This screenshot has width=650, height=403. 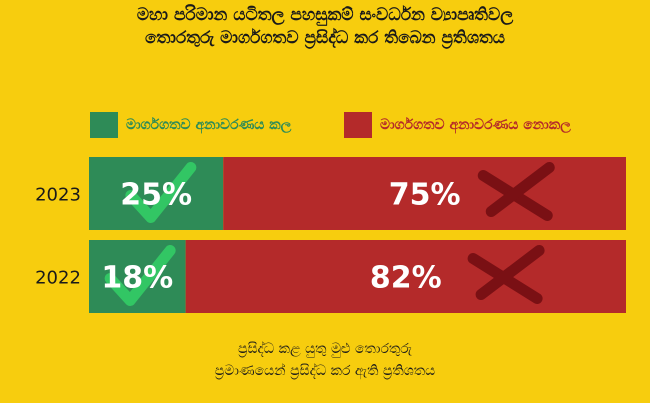 What do you see at coordinates (137, 278) in the screenshot?
I see `data-label-disclosed: 18%` at bounding box center [137, 278].